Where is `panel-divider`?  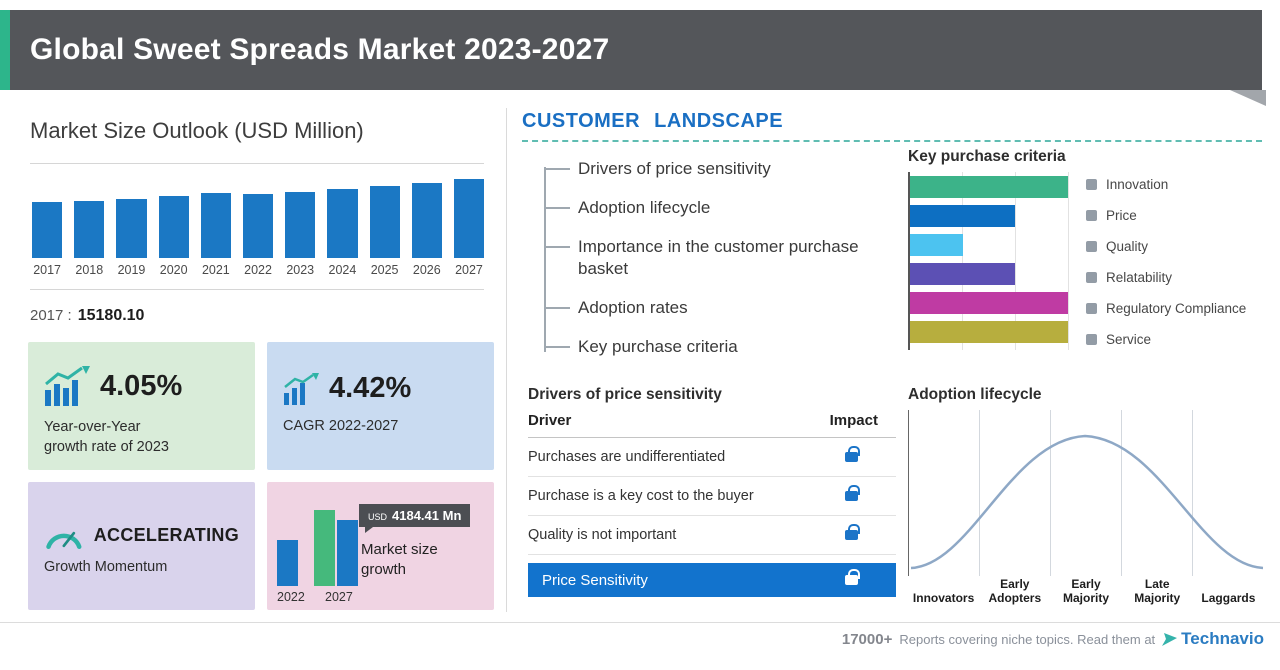 panel-divider is located at coordinates (506, 360).